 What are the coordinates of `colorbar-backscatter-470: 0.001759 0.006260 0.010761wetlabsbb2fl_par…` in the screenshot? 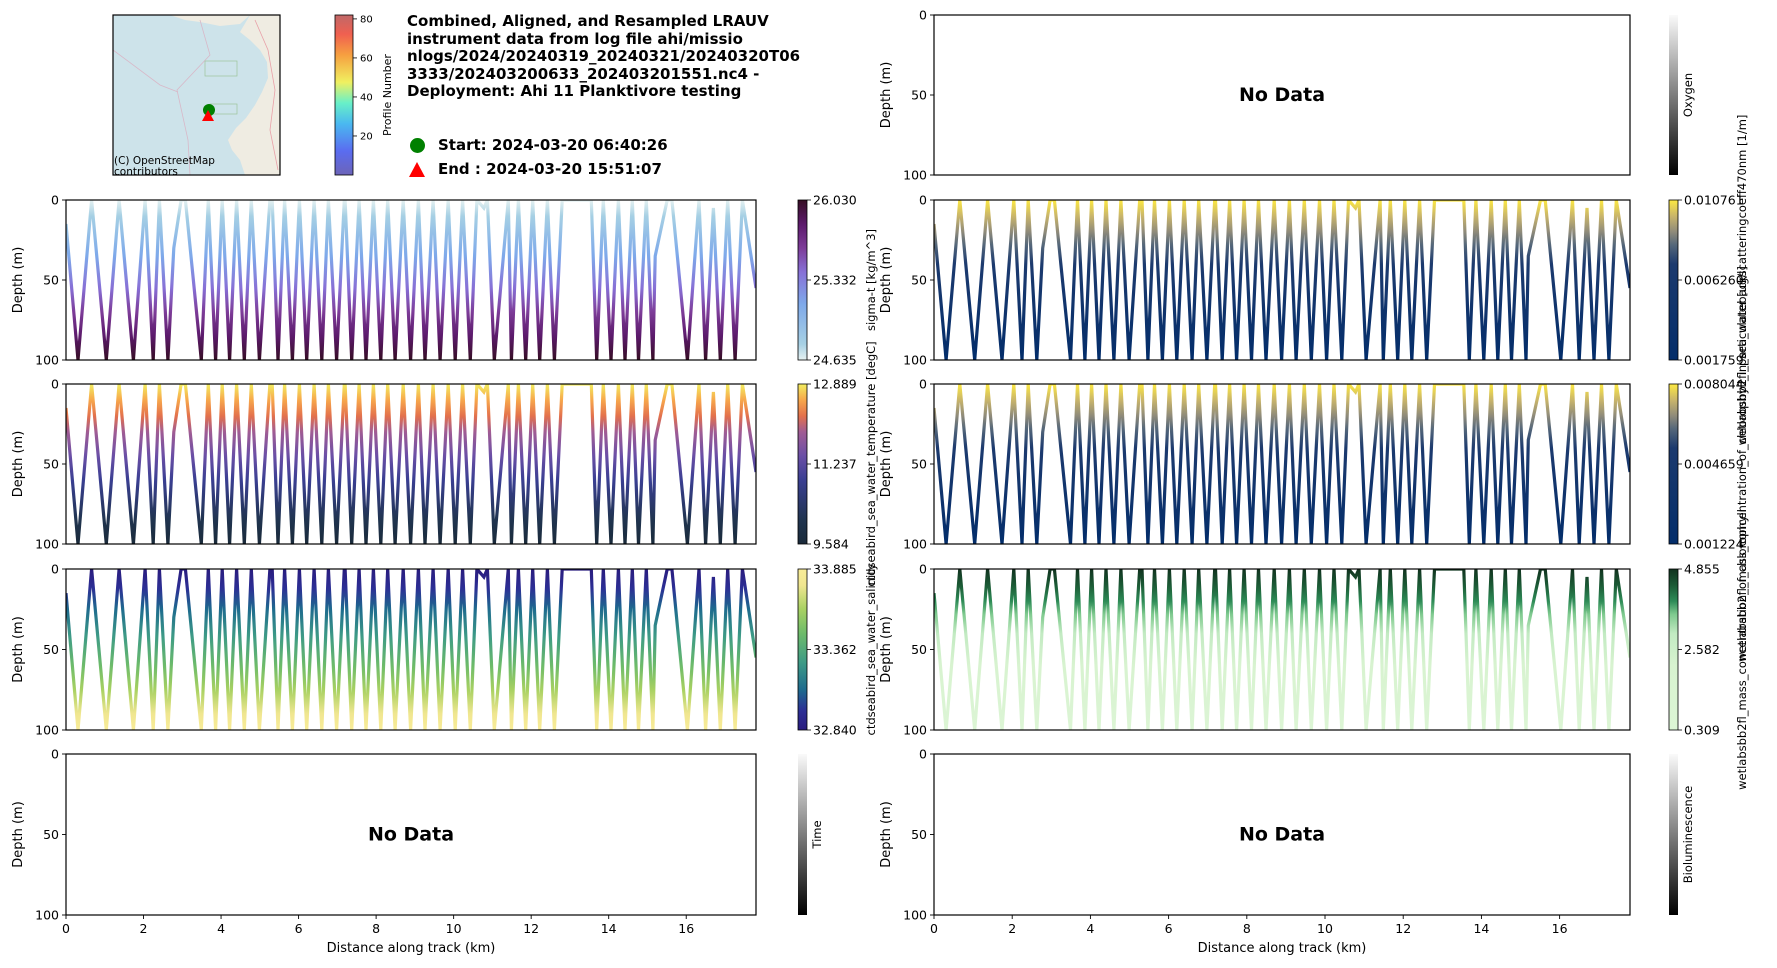 It's located at (1708, 280).